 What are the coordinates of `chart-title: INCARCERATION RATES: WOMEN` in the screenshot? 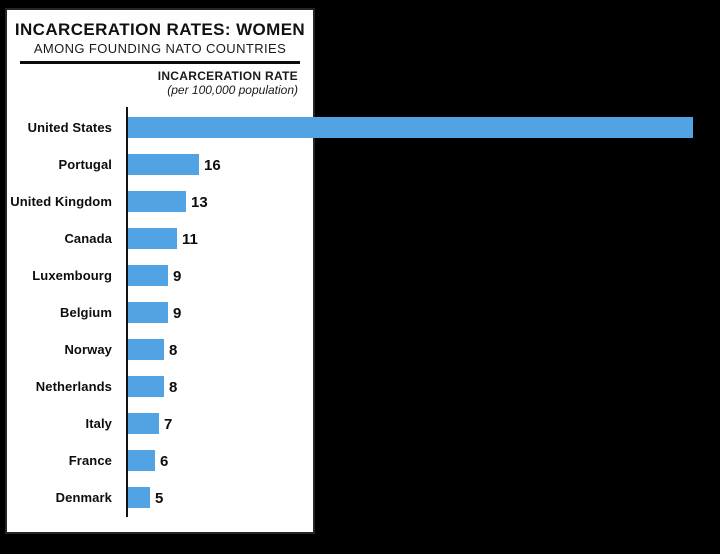 It's located at (160, 29).